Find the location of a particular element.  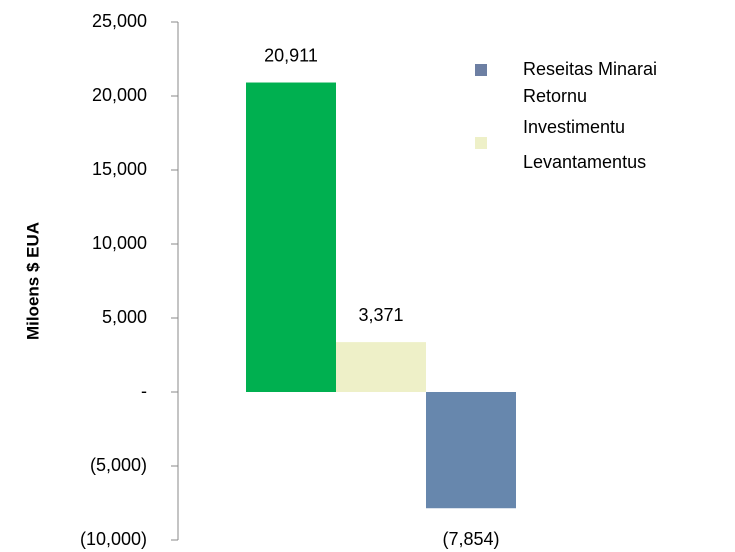

legend-label: Levantamentus is located at coordinates (584, 162).